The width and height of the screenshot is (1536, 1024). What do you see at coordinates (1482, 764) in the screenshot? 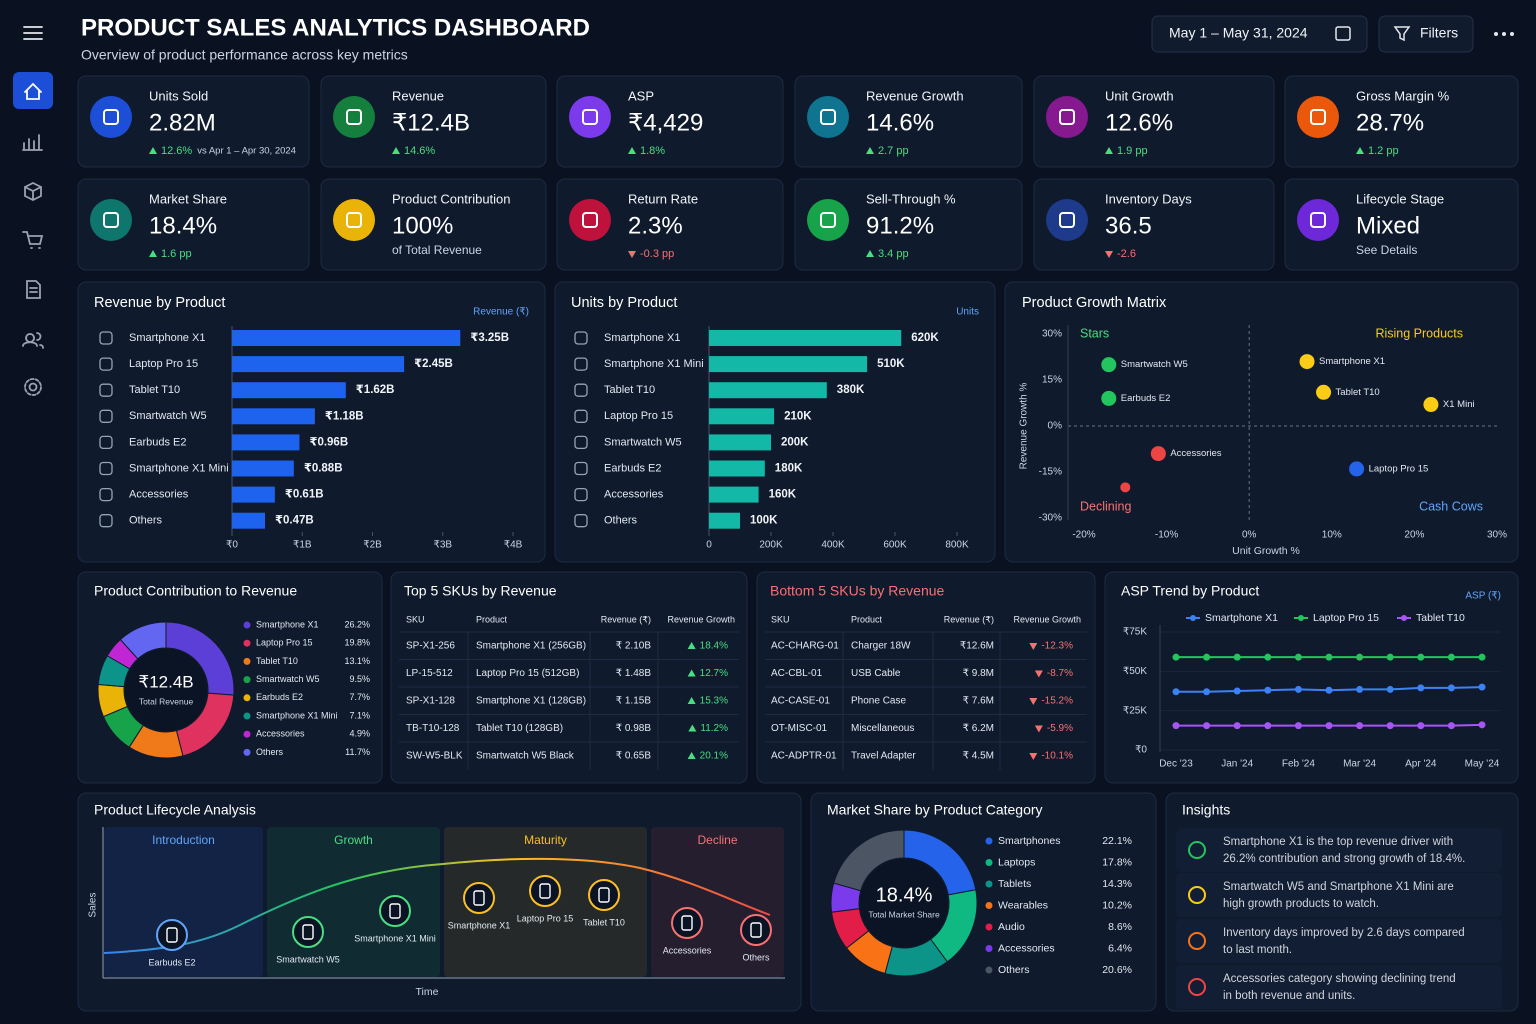
I see `x-tick-label: May '24` at bounding box center [1482, 764].